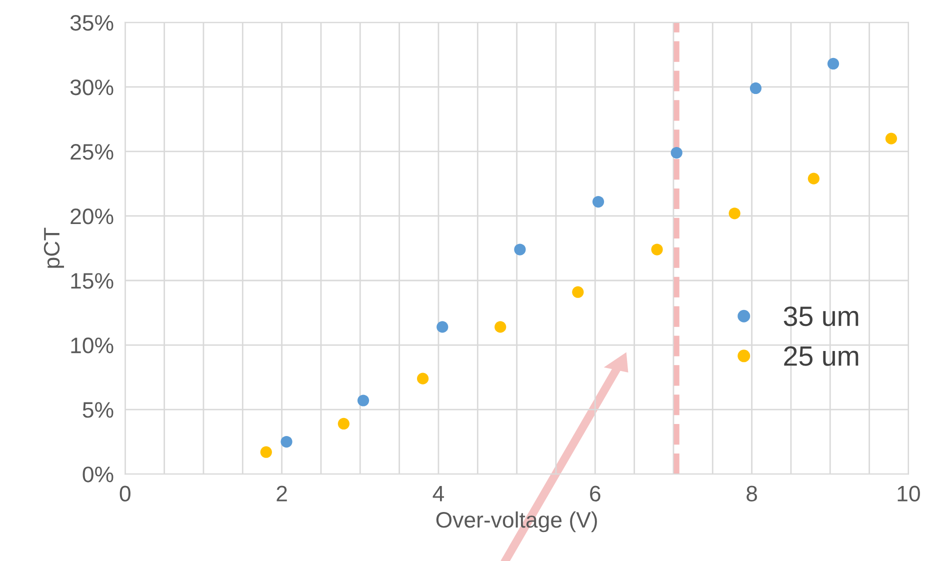  What do you see at coordinates (92, 87) in the screenshot?
I see `y-tick-label: 30%` at bounding box center [92, 87].